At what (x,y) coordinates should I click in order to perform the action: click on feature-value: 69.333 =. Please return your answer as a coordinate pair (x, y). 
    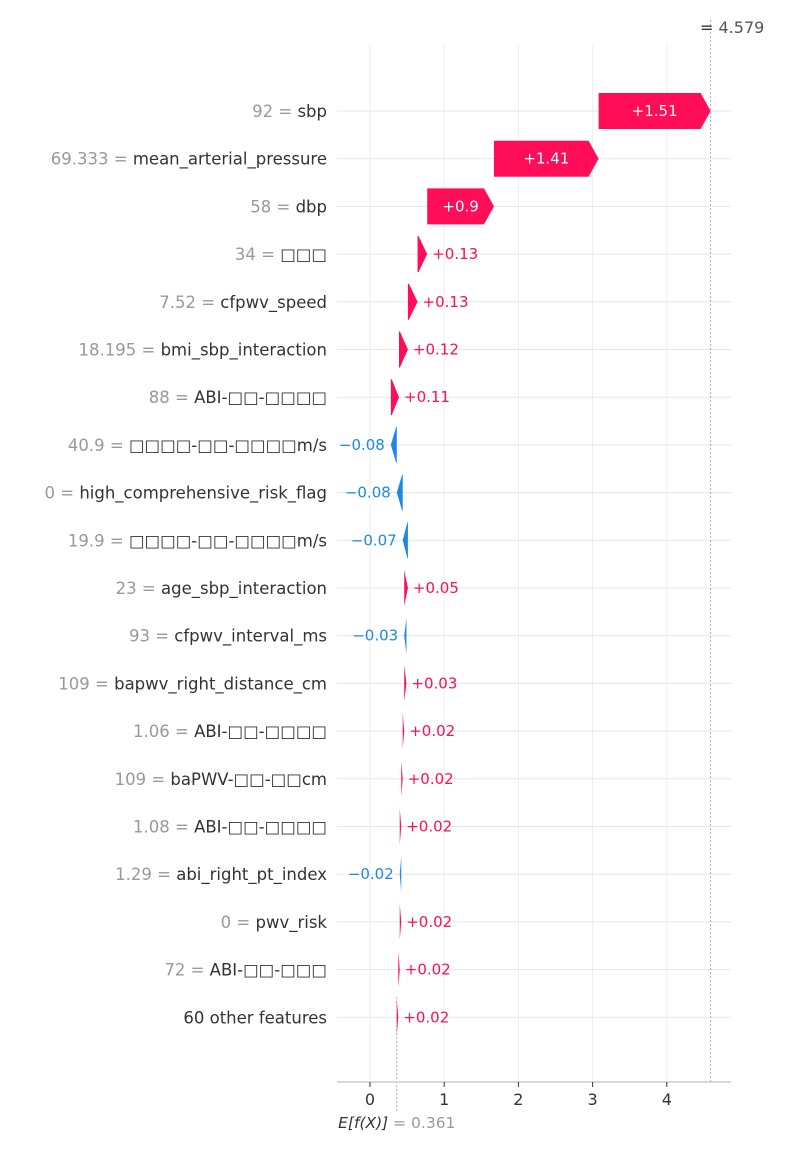
    Looking at the image, I should click on (92, 159).